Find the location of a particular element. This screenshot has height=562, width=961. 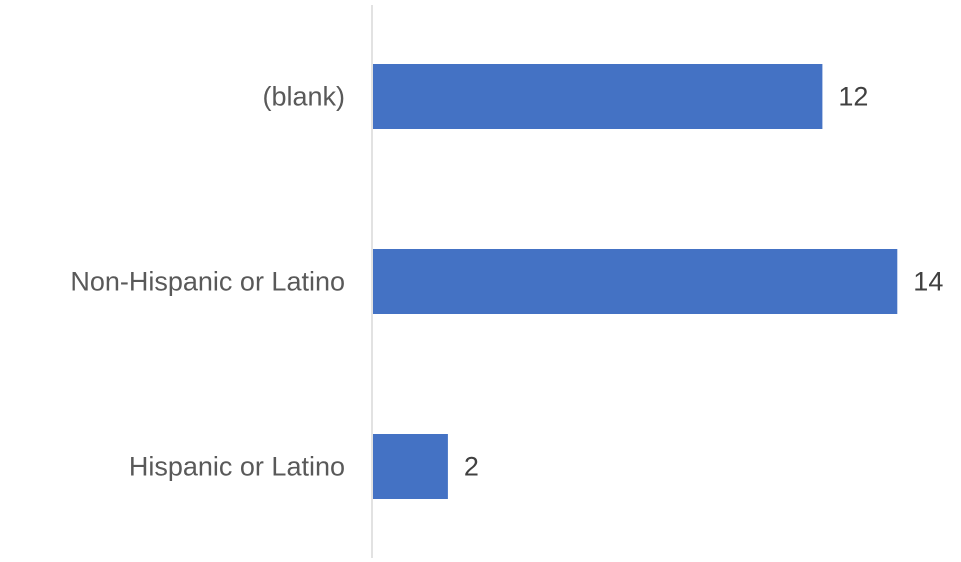

bar-blank is located at coordinates (598, 96).